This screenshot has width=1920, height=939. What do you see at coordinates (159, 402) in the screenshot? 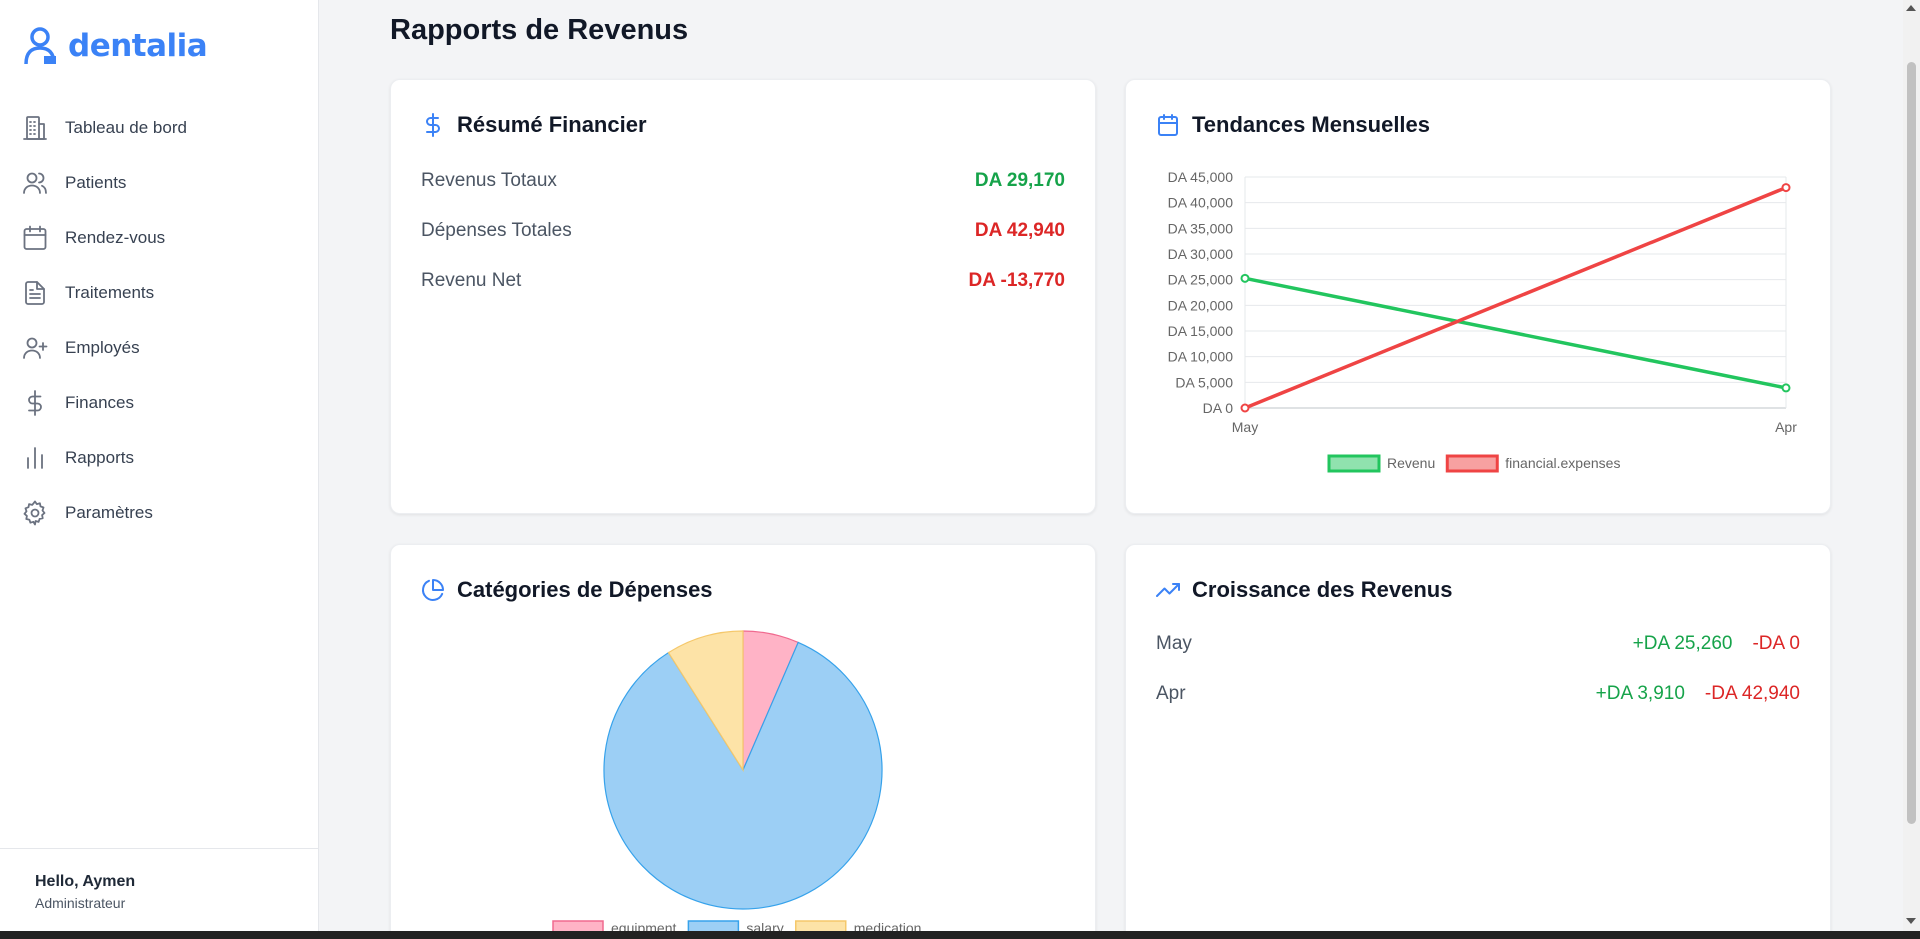
I see `sidebar-item-finances: Finances` at bounding box center [159, 402].